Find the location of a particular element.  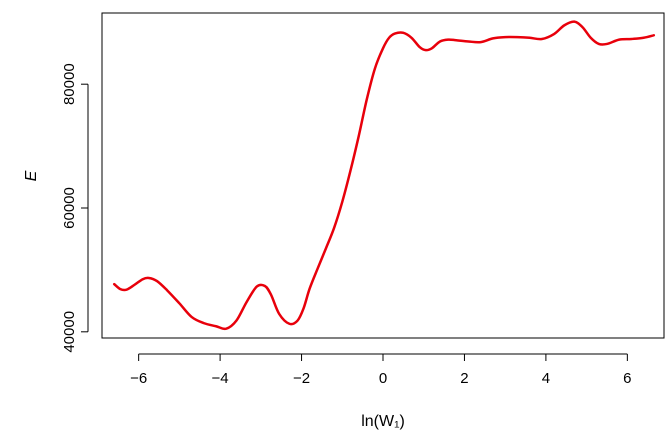

y-tick-label: 40000 is located at coordinates (69, 332).